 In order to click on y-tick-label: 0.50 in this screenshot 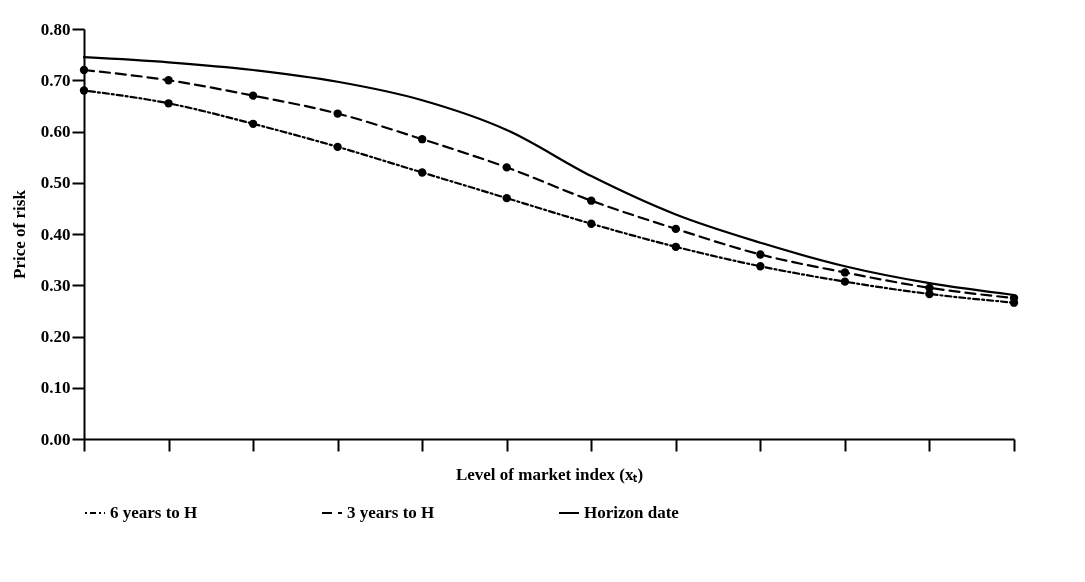, I will do `click(55, 183)`.